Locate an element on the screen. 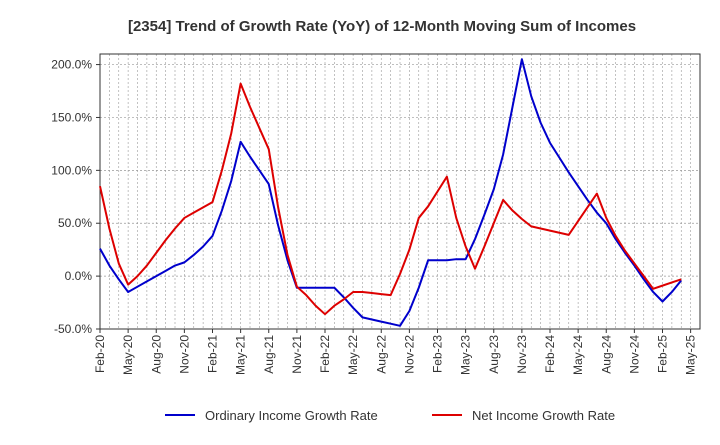 This screenshot has height=445, width=720. y-tick-label: 100.0% is located at coordinates (71, 170).